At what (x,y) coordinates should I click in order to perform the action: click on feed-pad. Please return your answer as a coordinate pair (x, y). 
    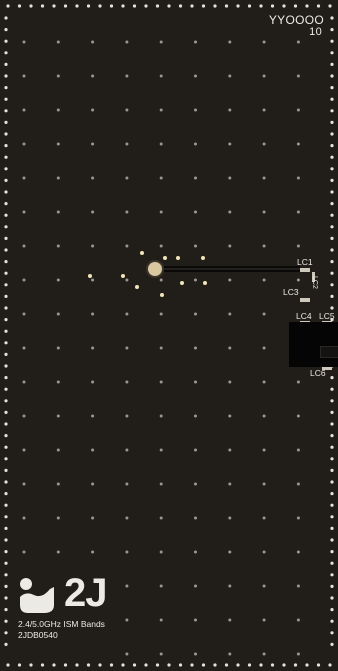
    Looking at the image, I should click on (155, 269).